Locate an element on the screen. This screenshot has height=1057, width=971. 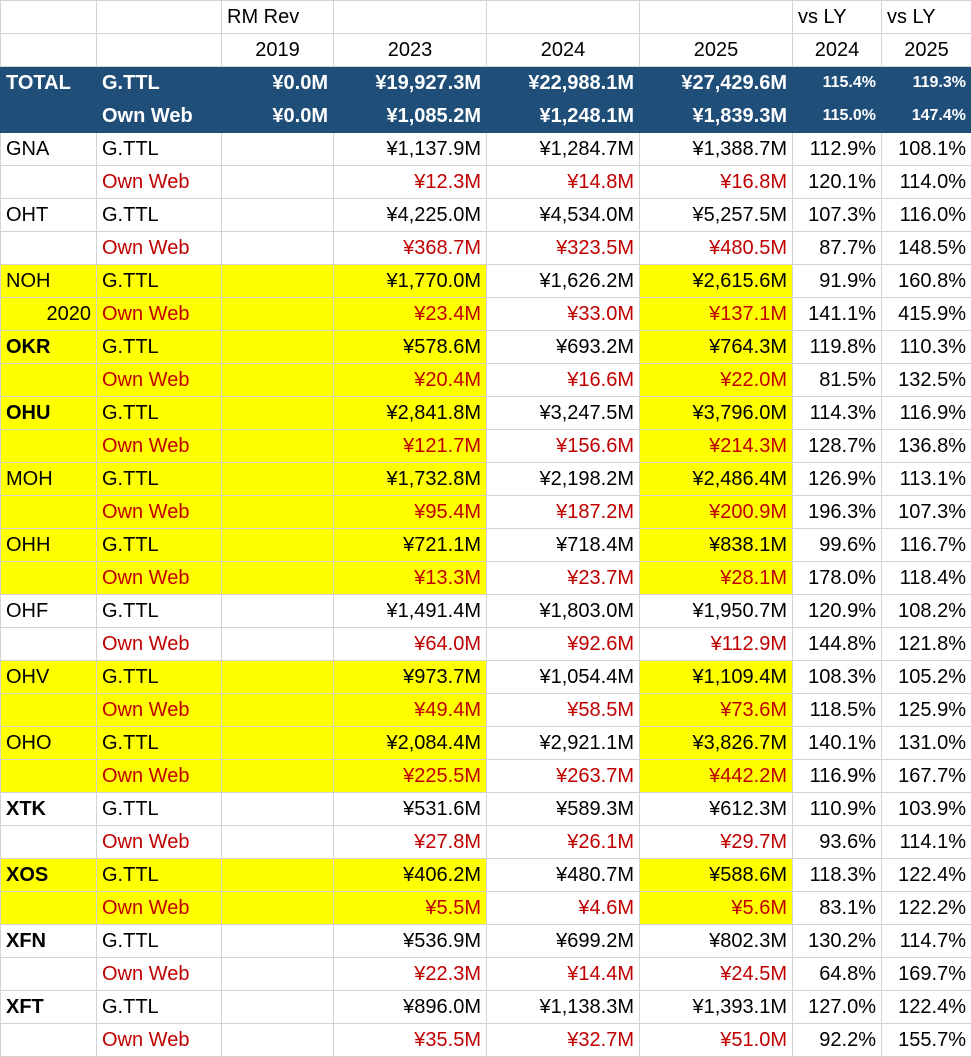
pct-2024: 120.1% is located at coordinates (837, 182).